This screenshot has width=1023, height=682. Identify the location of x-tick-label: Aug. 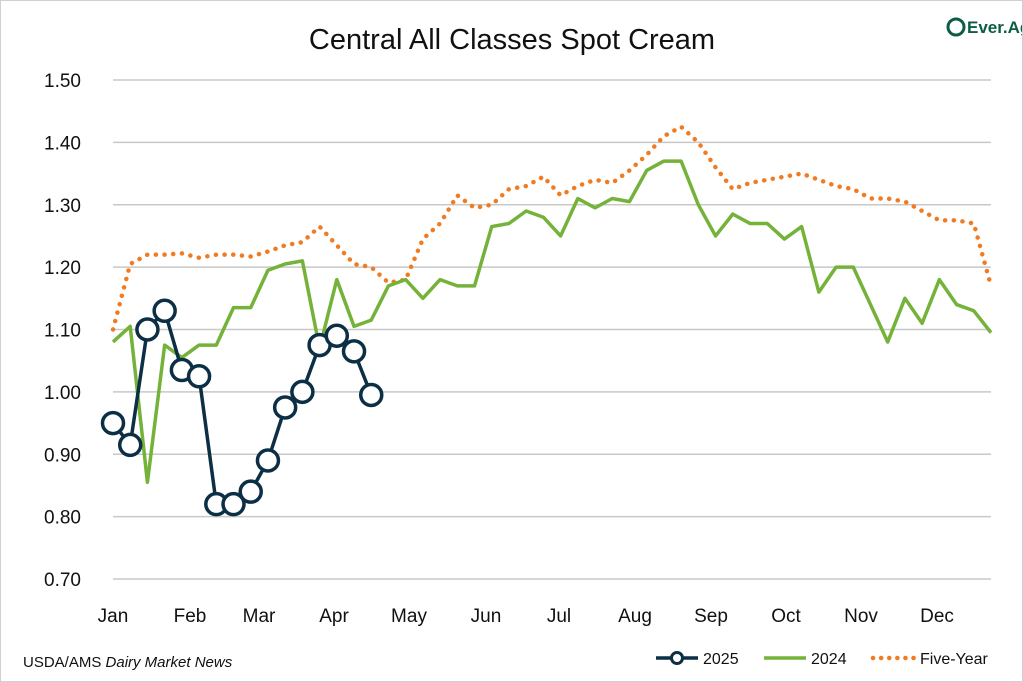
(635, 616).